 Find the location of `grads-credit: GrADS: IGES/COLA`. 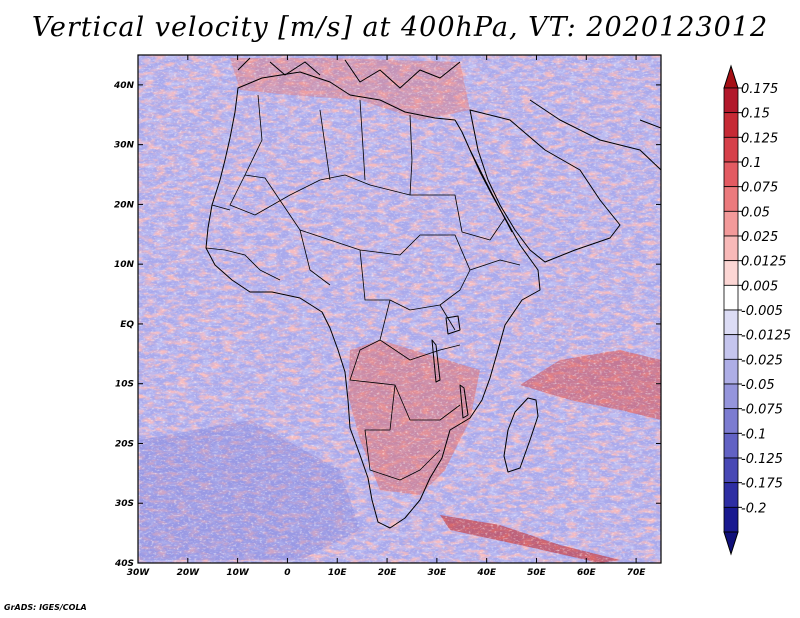

grads-credit: GrADS: IGES/COLA is located at coordinates (45, 607).